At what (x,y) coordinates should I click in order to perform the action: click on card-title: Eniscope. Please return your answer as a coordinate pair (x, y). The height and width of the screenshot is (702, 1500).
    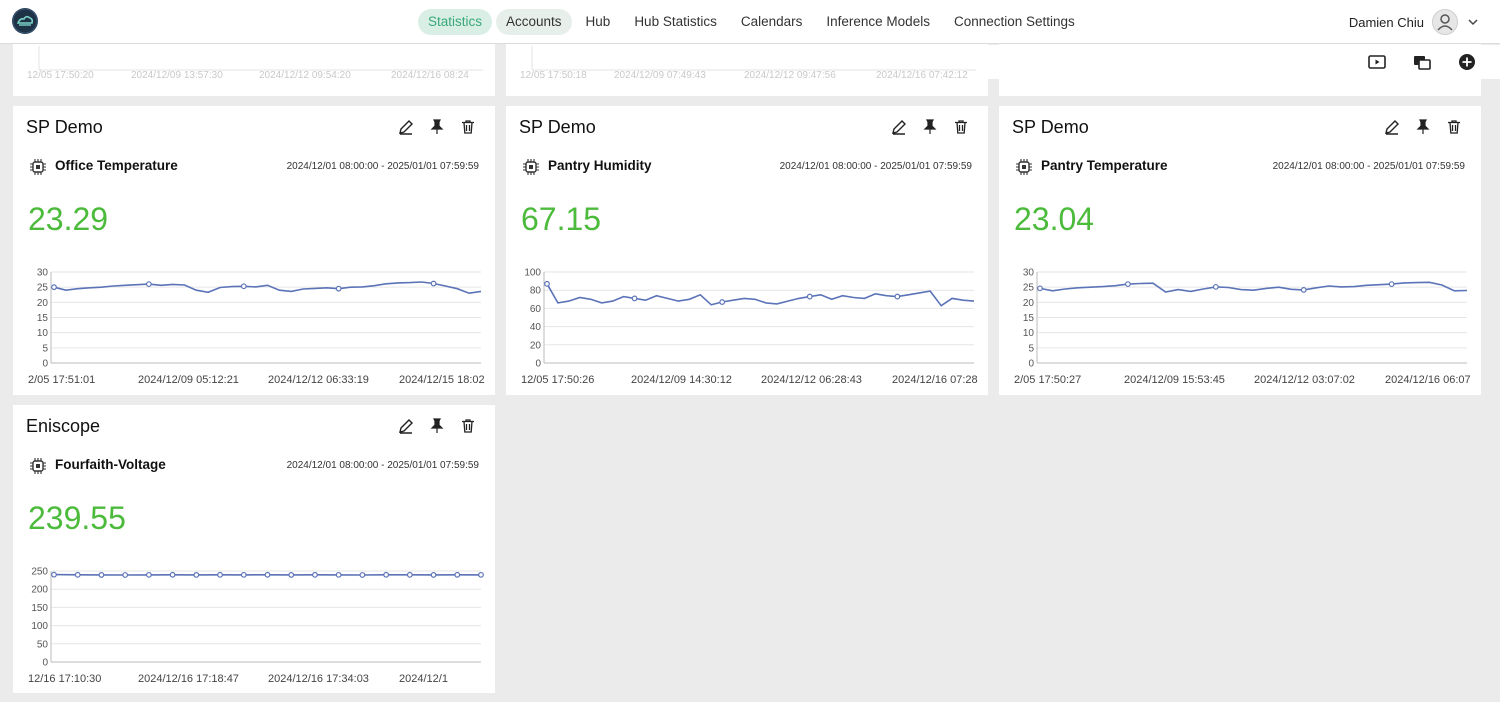
    Looking at the image, I should click on (63, 426).